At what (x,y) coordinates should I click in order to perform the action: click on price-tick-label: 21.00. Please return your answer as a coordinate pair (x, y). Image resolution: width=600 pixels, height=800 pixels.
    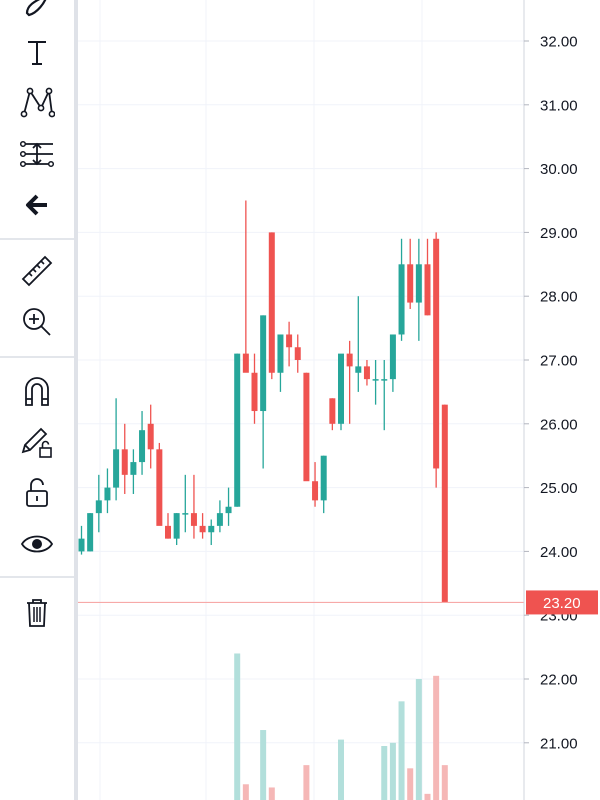
    Looking at the image, I should click on (559, 743).